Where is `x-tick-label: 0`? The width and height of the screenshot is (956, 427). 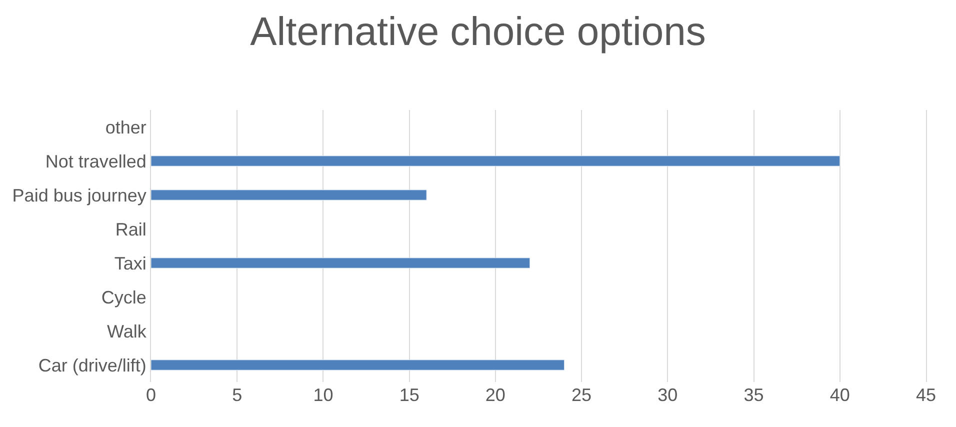 x-tick-label: 0 is located at coordinates (151, 395).